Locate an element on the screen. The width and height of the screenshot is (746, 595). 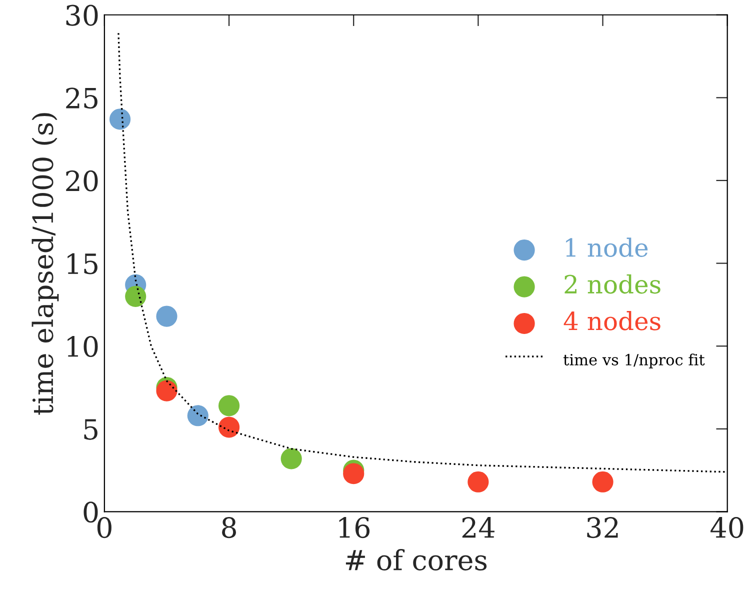
x-tick-label: 8 is located at coordinates (229, 527).